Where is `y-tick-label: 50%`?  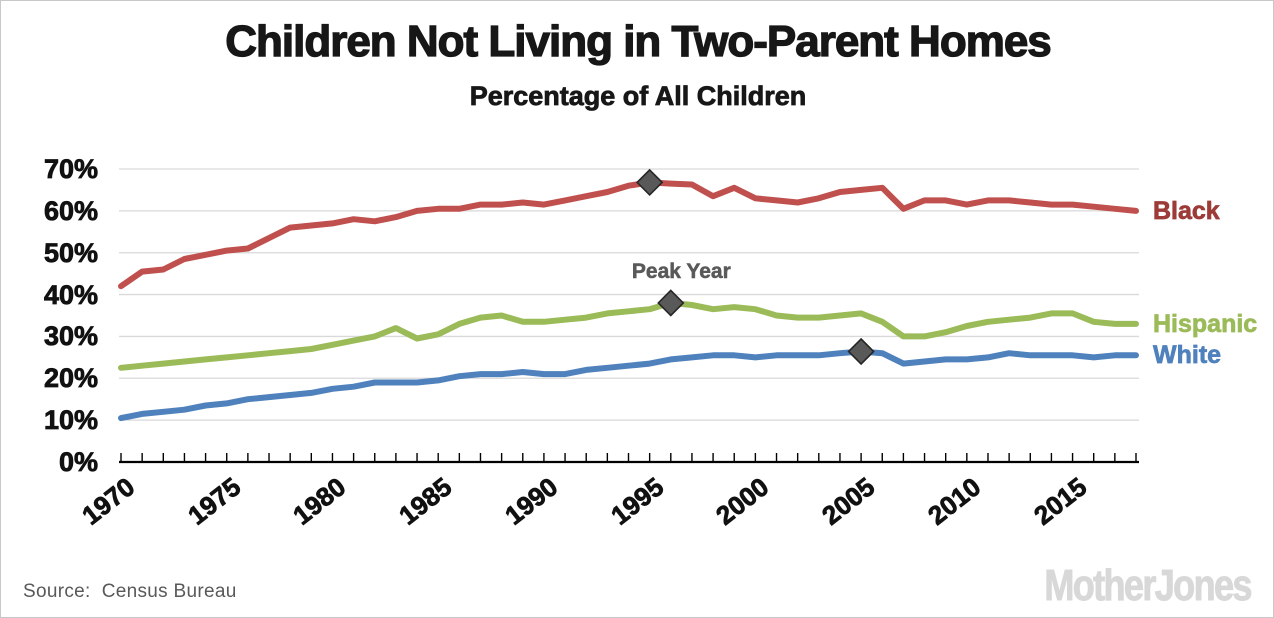 y-tick-label: 50% is located at coordinates (71, 252).